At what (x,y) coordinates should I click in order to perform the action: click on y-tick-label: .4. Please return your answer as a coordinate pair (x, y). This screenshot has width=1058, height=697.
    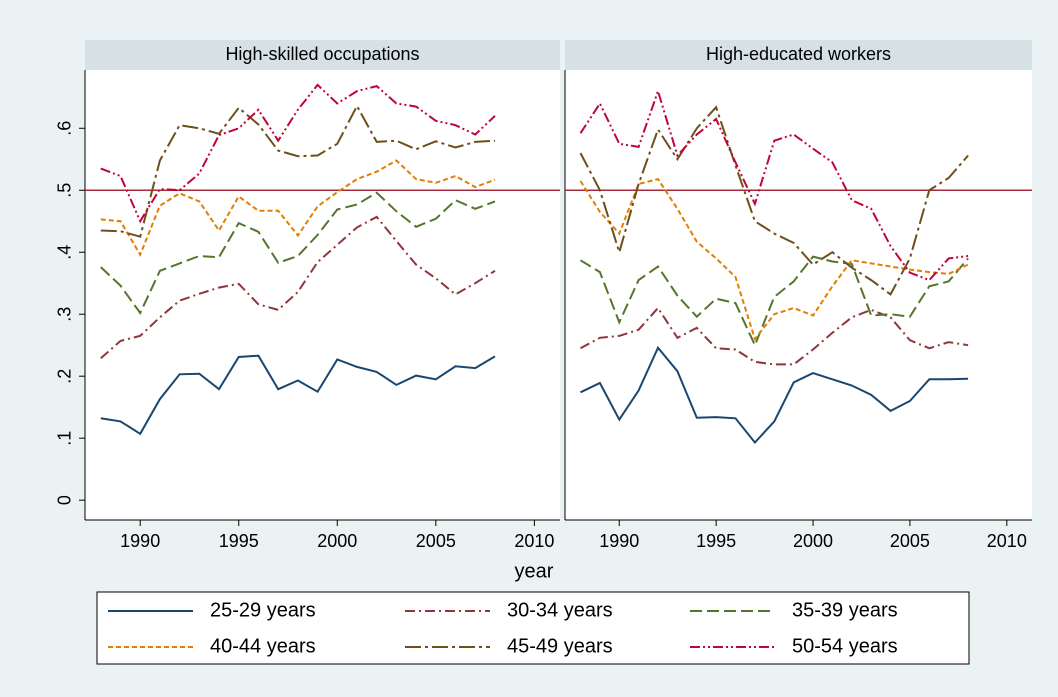
    Looking at the image, I should click on (65, 252).